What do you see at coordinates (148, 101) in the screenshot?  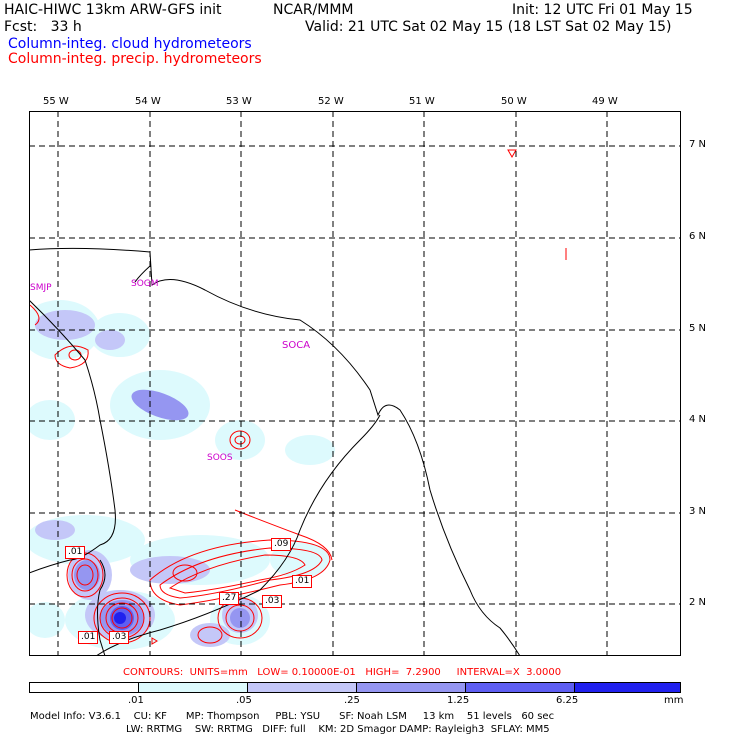 I see `lon-label: 54 W` at bounding box center [148, 101].